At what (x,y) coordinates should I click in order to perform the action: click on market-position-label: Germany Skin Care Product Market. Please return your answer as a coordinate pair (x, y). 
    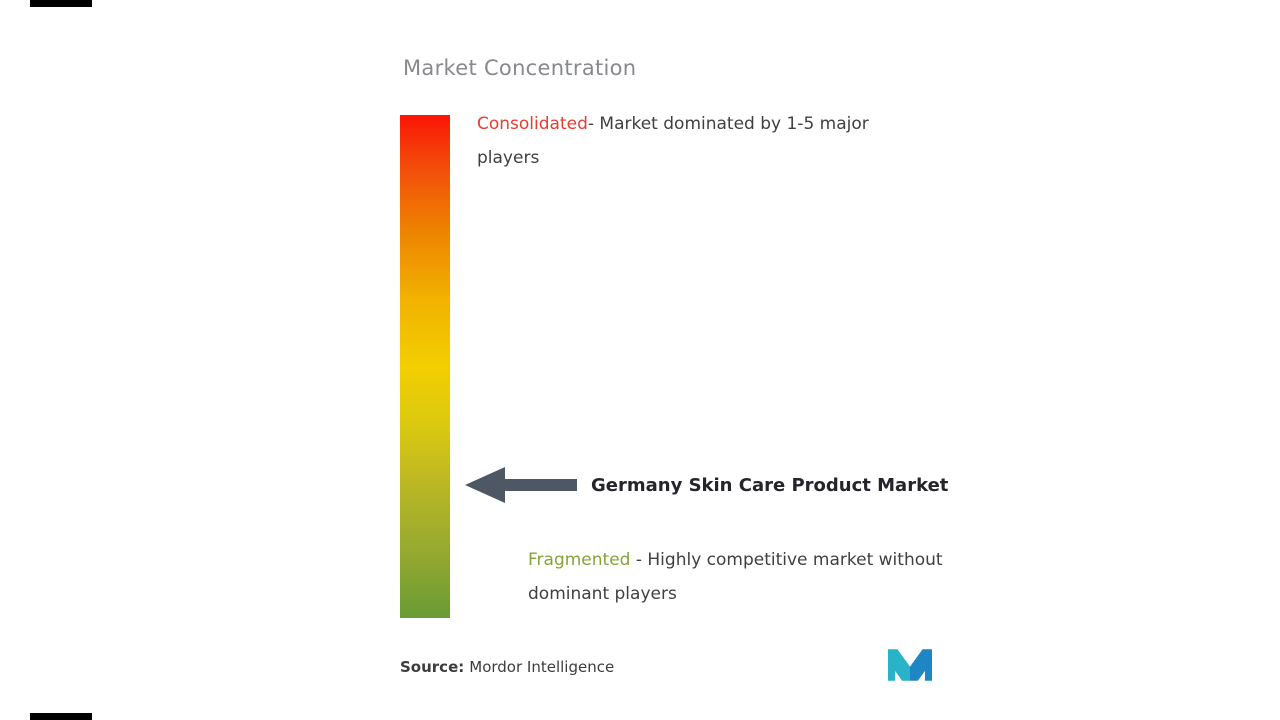
    Looking at the image, I should click on (770, 485).